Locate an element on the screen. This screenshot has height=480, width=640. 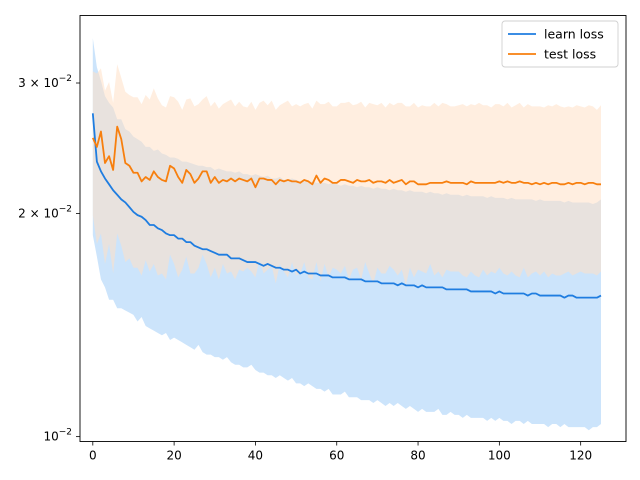
x-tick-label: 20 is located at coordinates (173, 456).